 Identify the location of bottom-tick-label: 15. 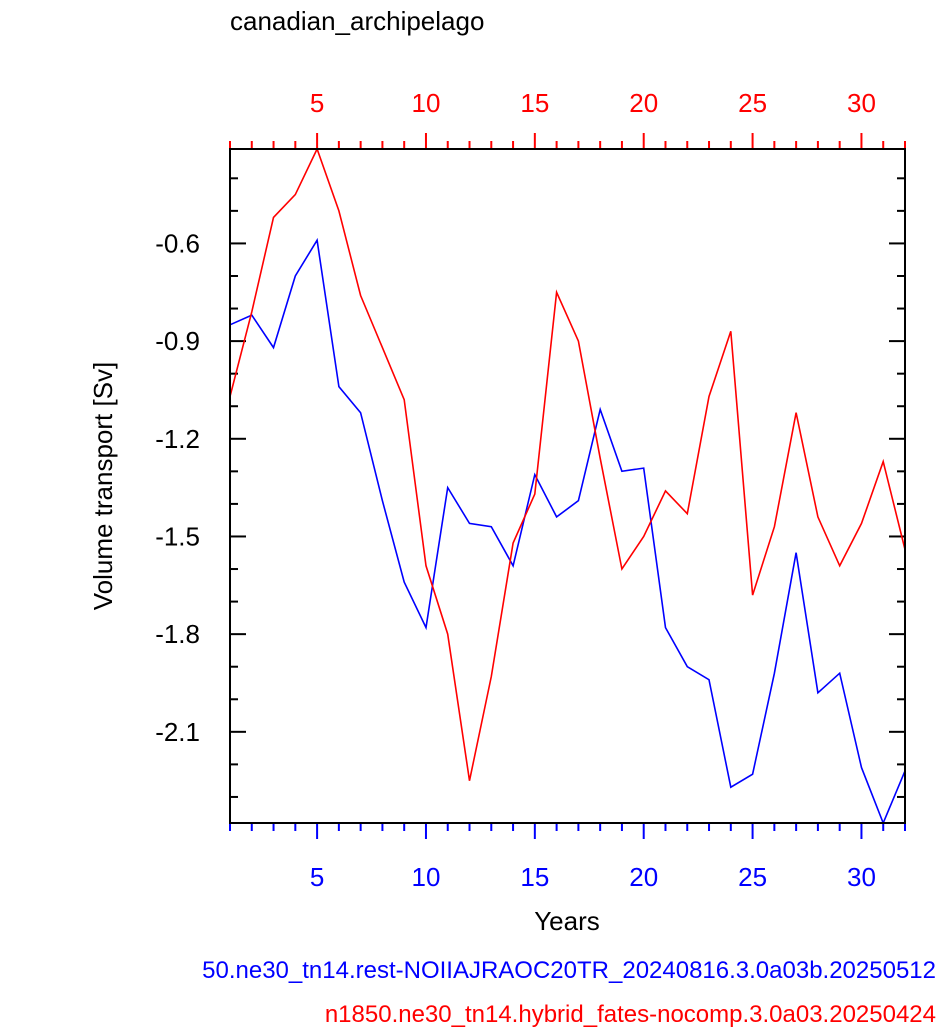
(534, 877).